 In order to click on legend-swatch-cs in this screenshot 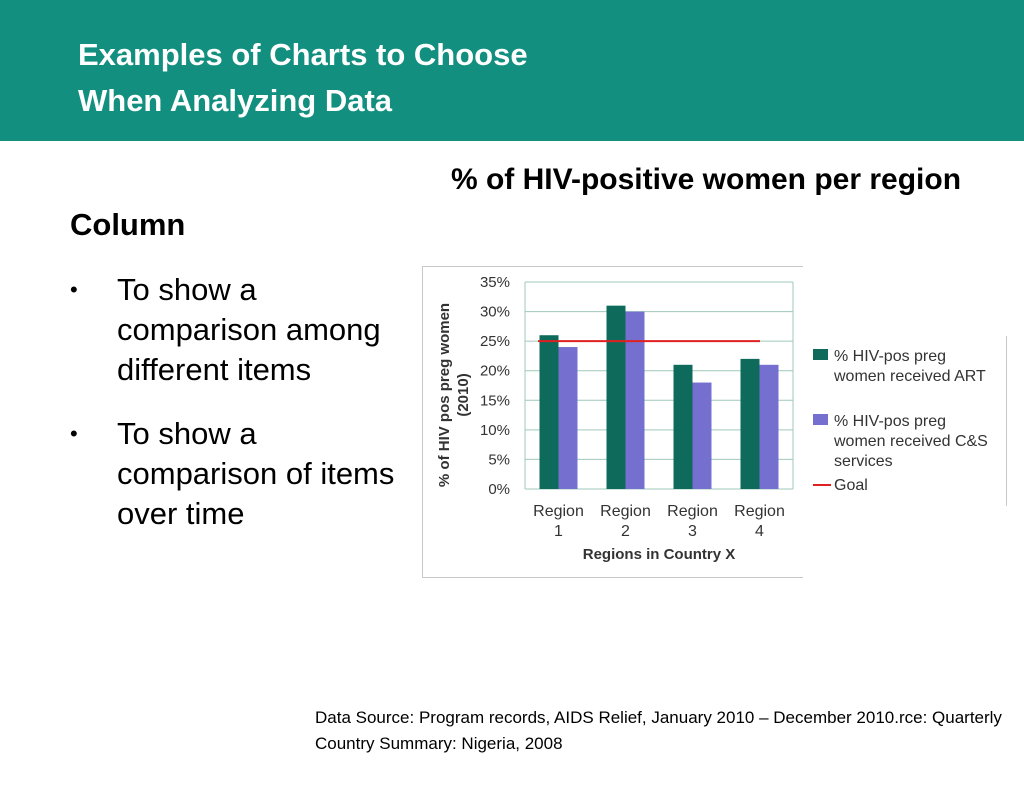, I will do `click(820, 419)`.